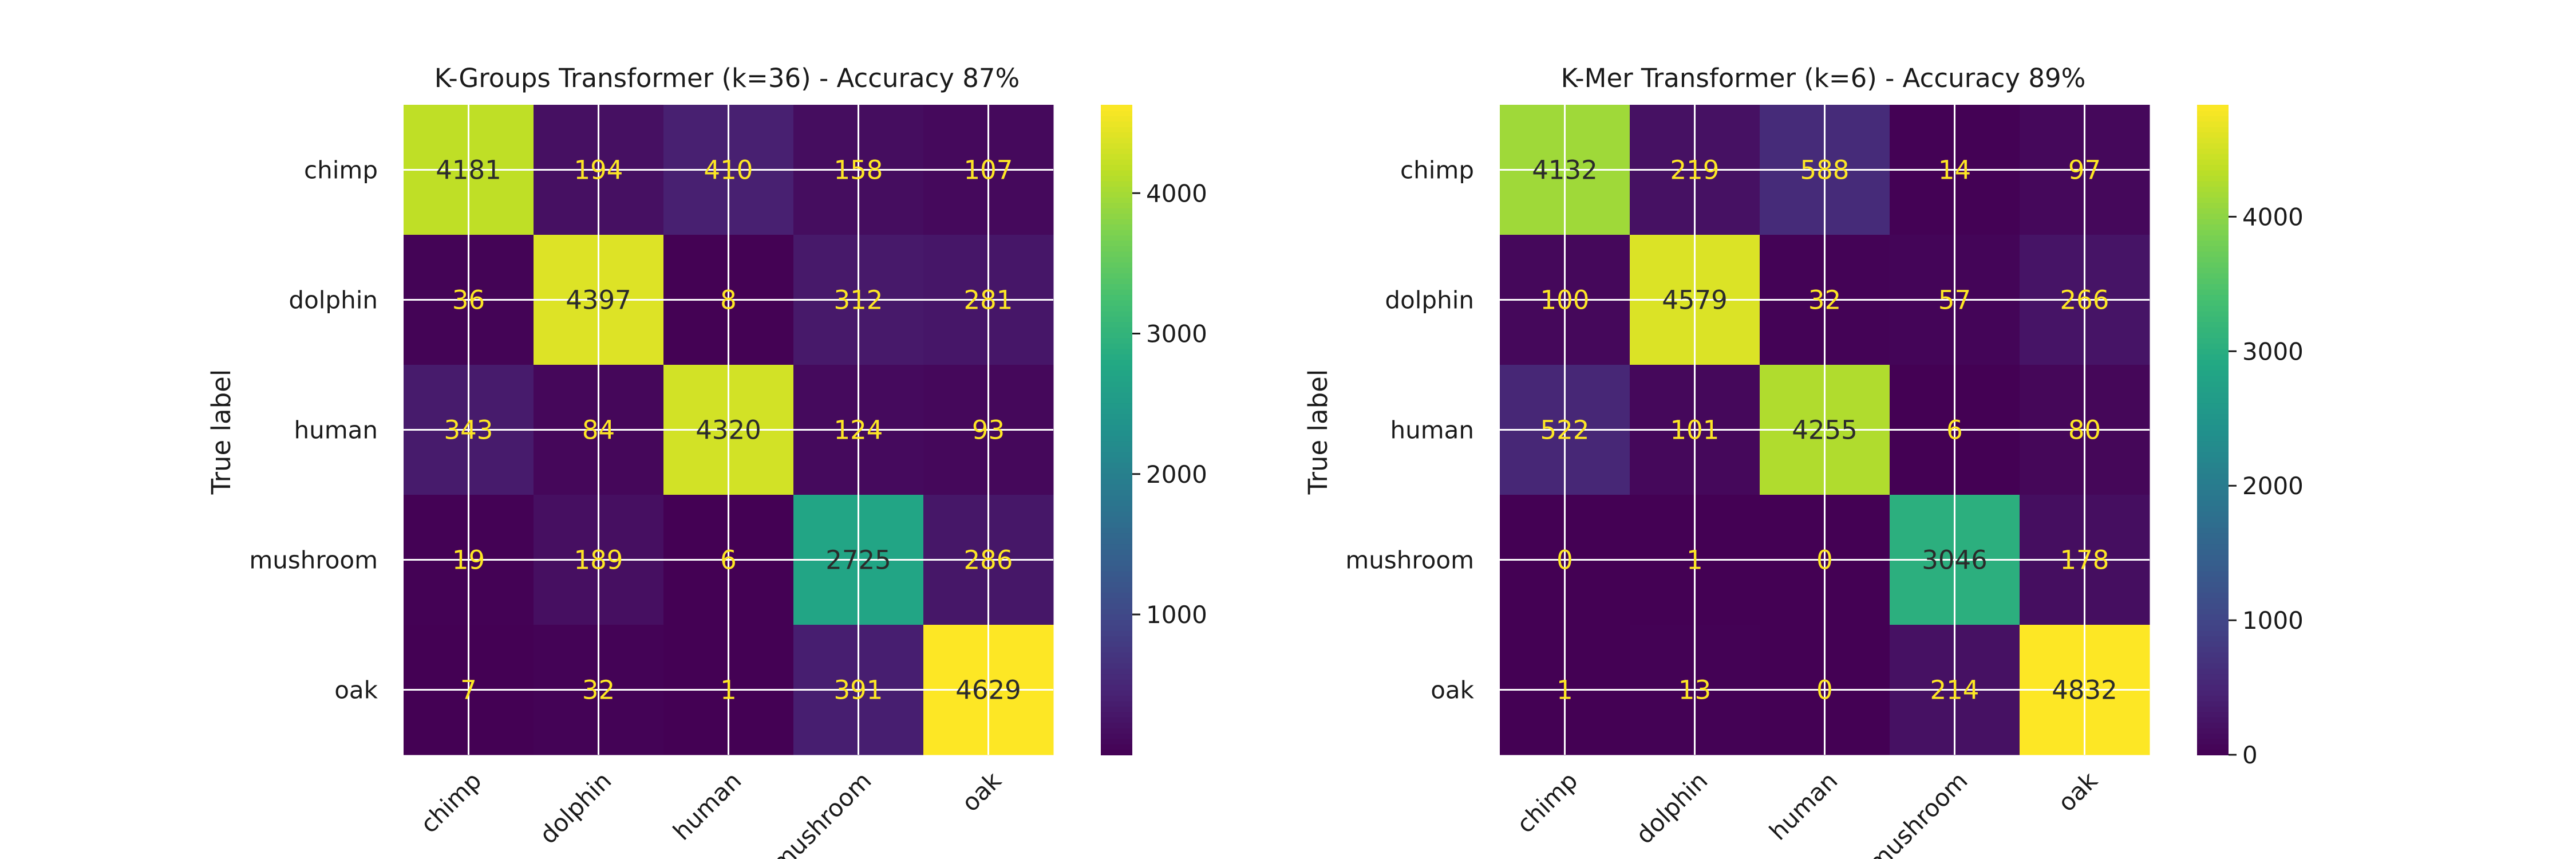  Describe the element at coordinates (598, 690) in the screenshot. I see `cell-value-label: 32` at that location.